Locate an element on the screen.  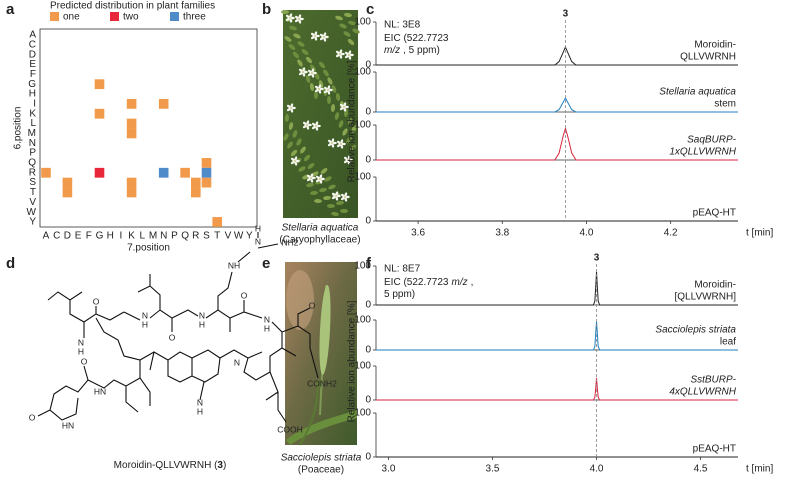
x-tick-label: M is located at coordinates (153, 236).